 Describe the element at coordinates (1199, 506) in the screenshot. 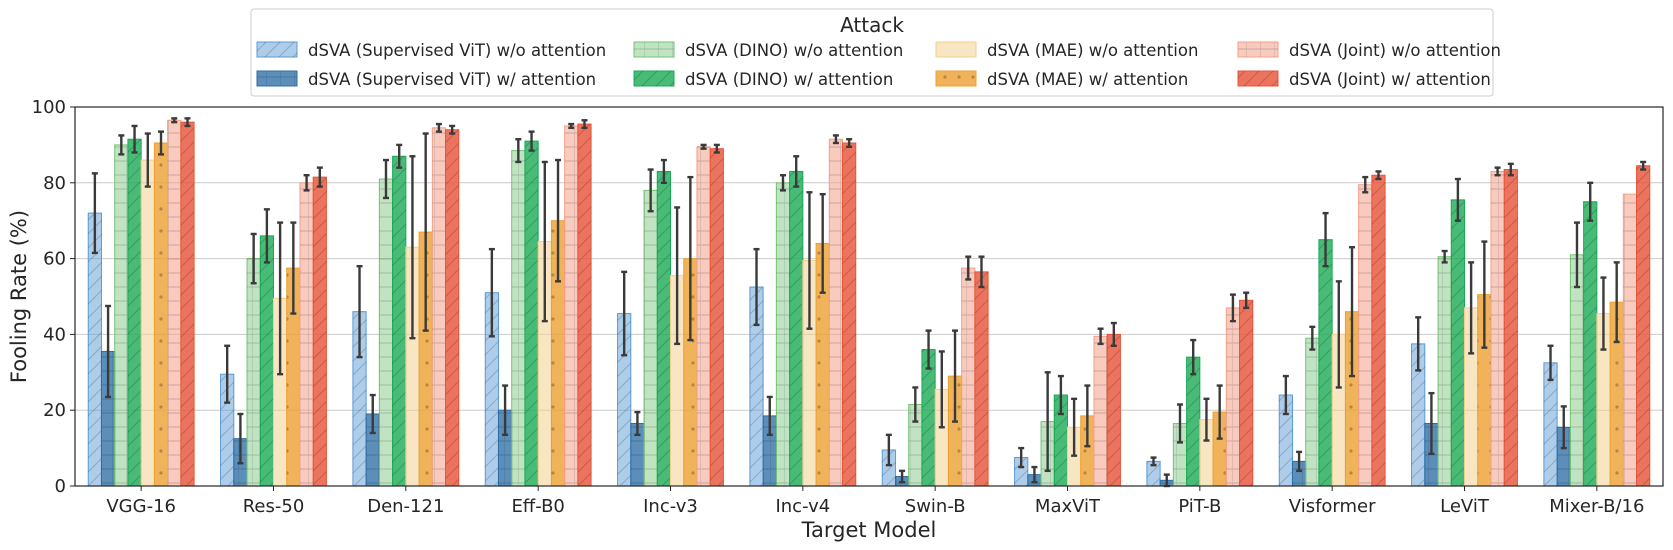

I see `x-tick-label: PiT-B` at that location.